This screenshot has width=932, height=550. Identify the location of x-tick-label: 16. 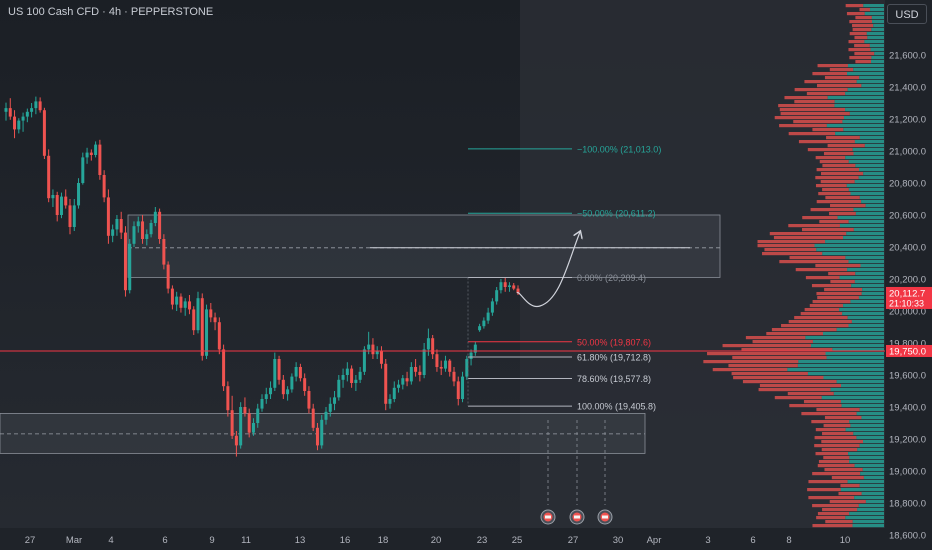
(345, 540).